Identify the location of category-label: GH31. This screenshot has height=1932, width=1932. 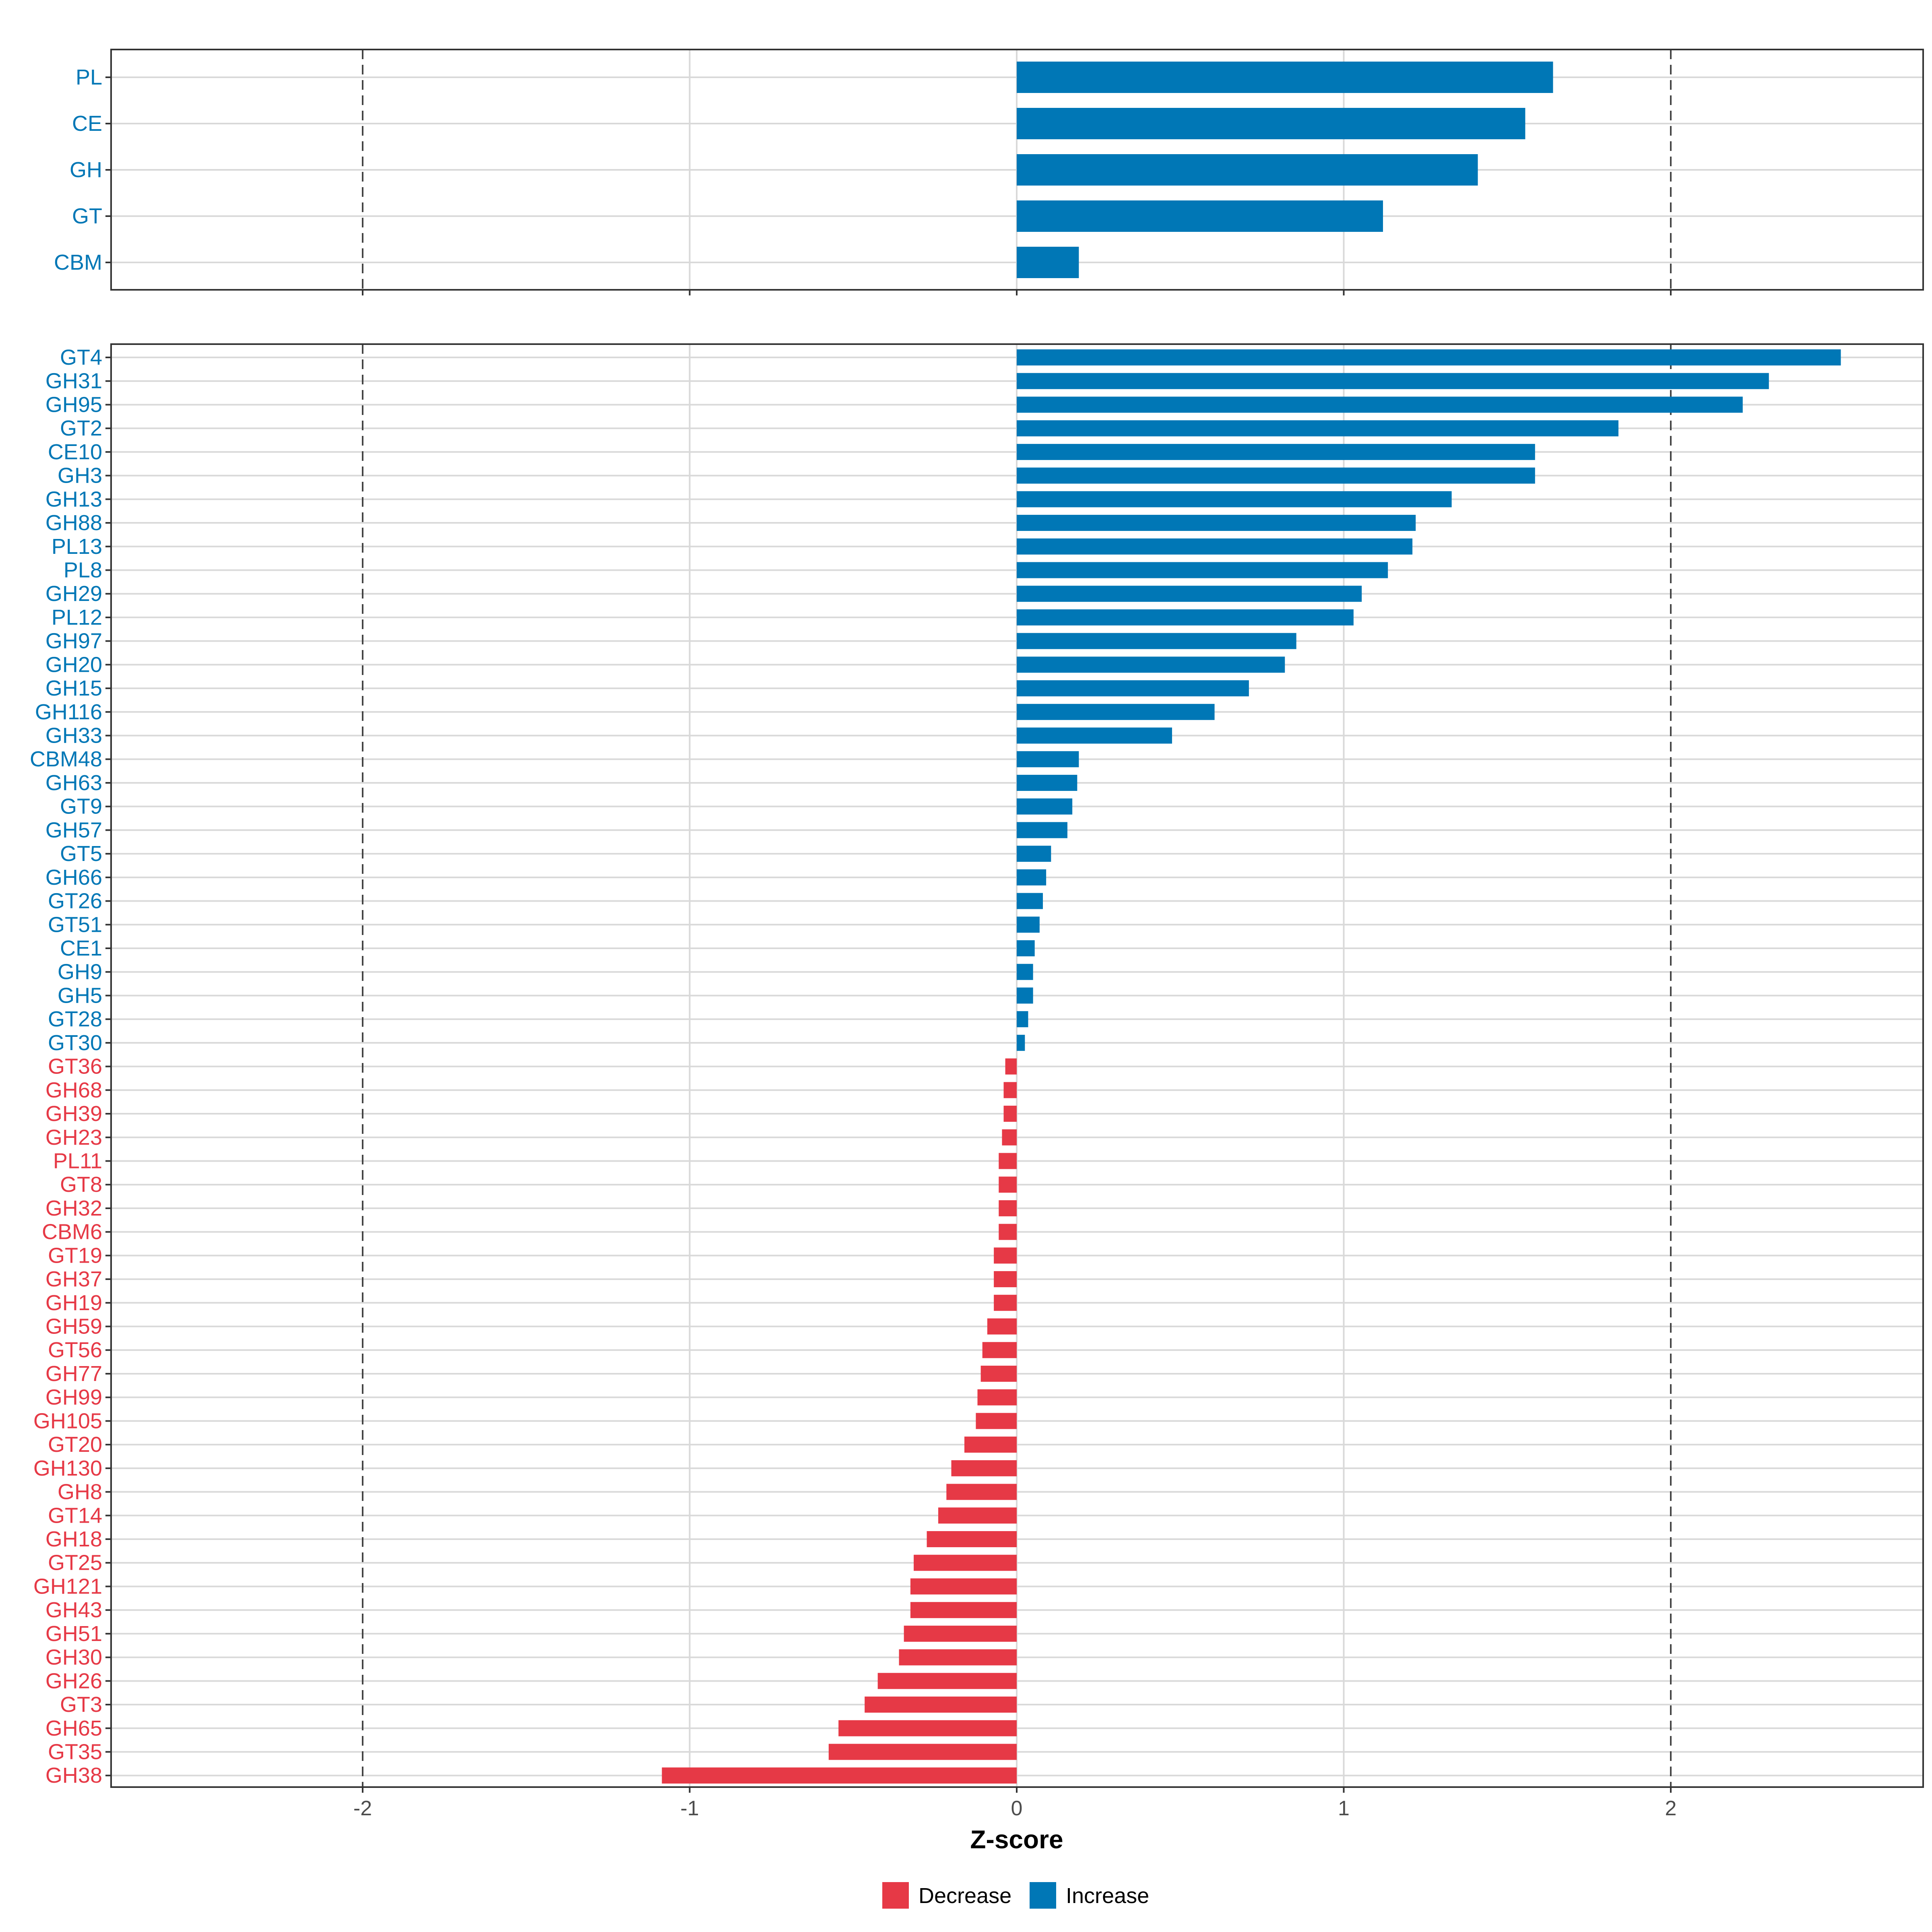
(73, 381).